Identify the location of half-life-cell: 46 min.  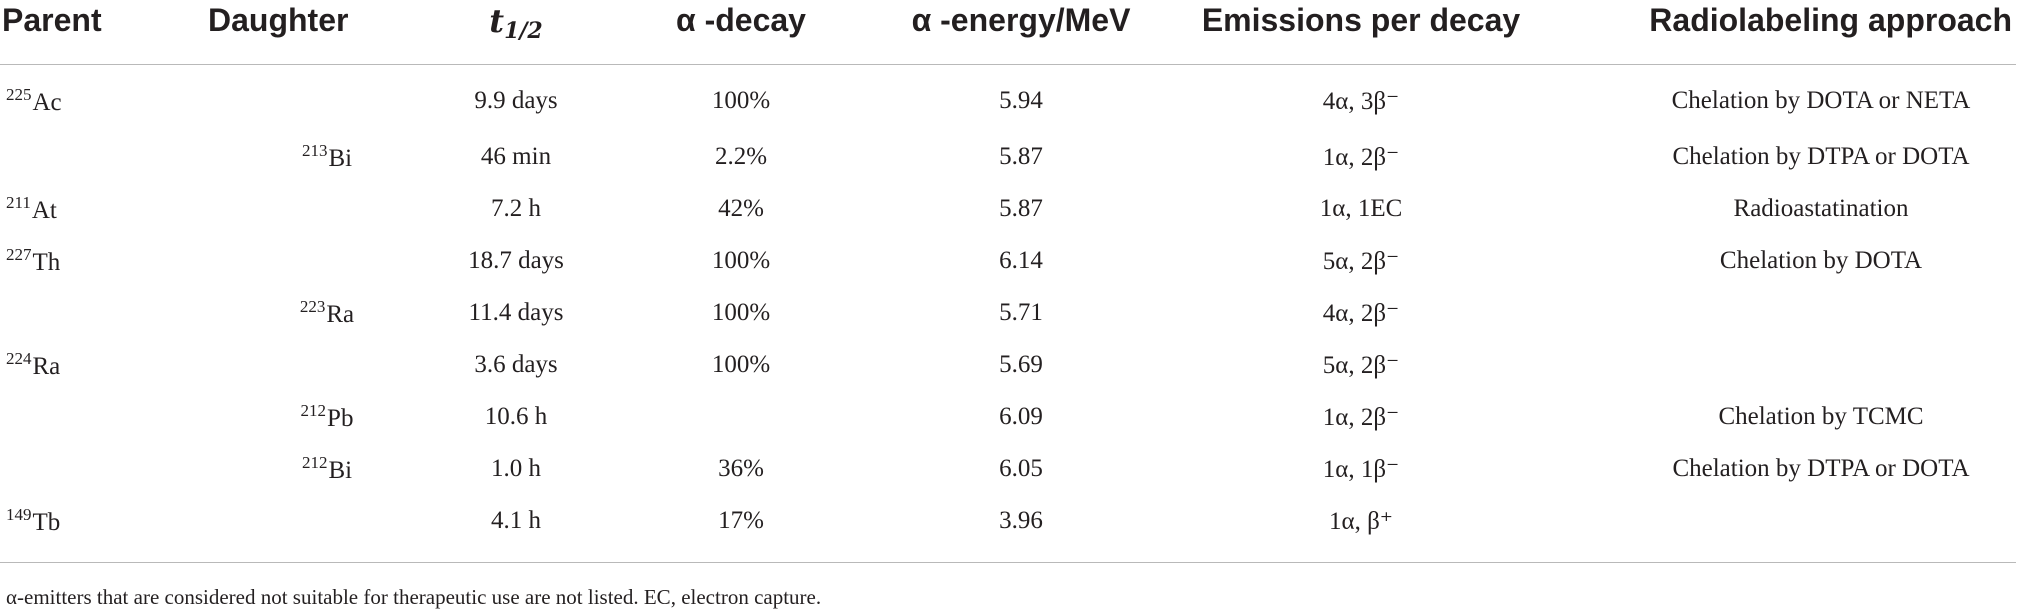
(516, 156).